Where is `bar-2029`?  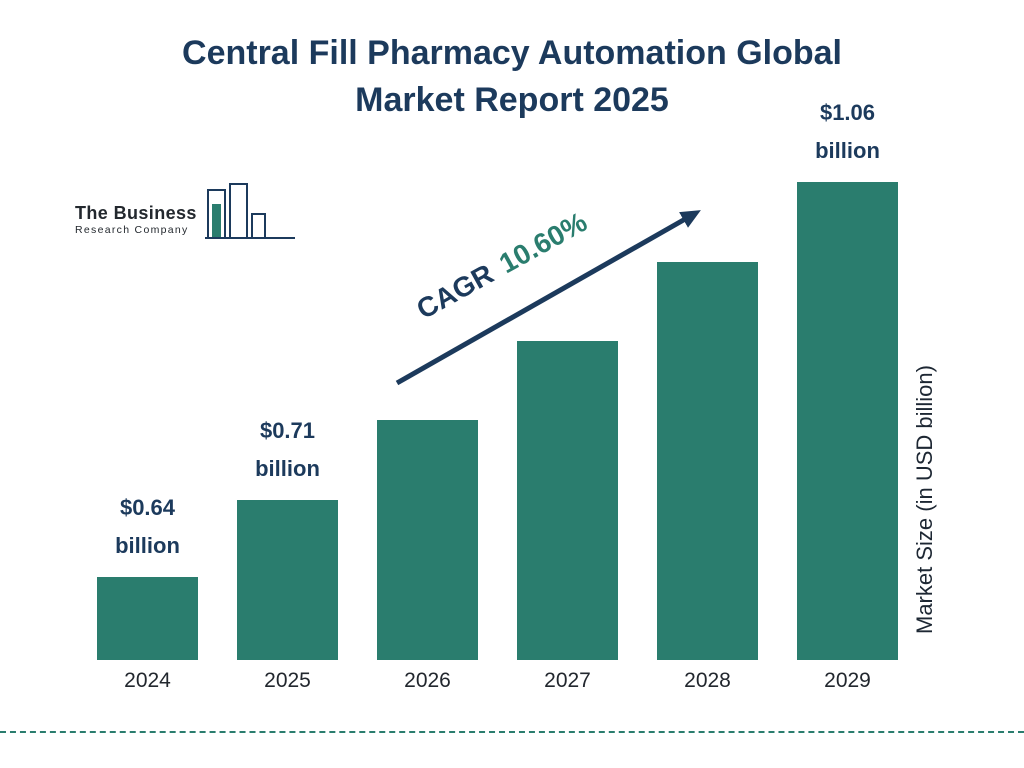
bar-2029 is located at coordinates (847, 421).